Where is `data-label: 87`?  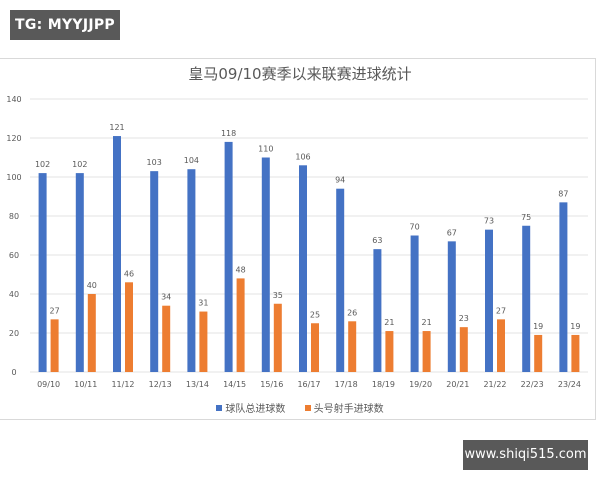
data-label: 87 is located at coordinates (563, 193).